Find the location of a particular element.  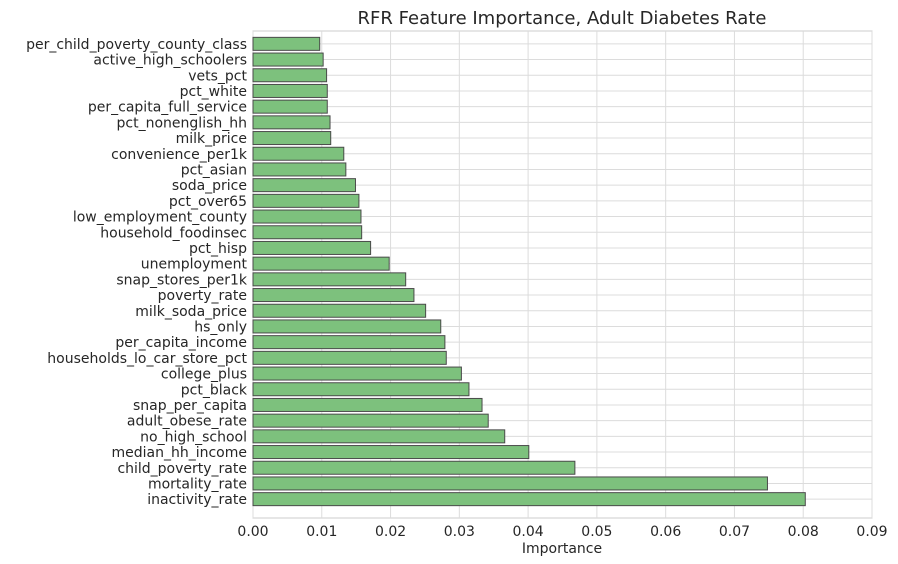

bar-pct-nonenglish-hh is located at coordinates (291, 122).